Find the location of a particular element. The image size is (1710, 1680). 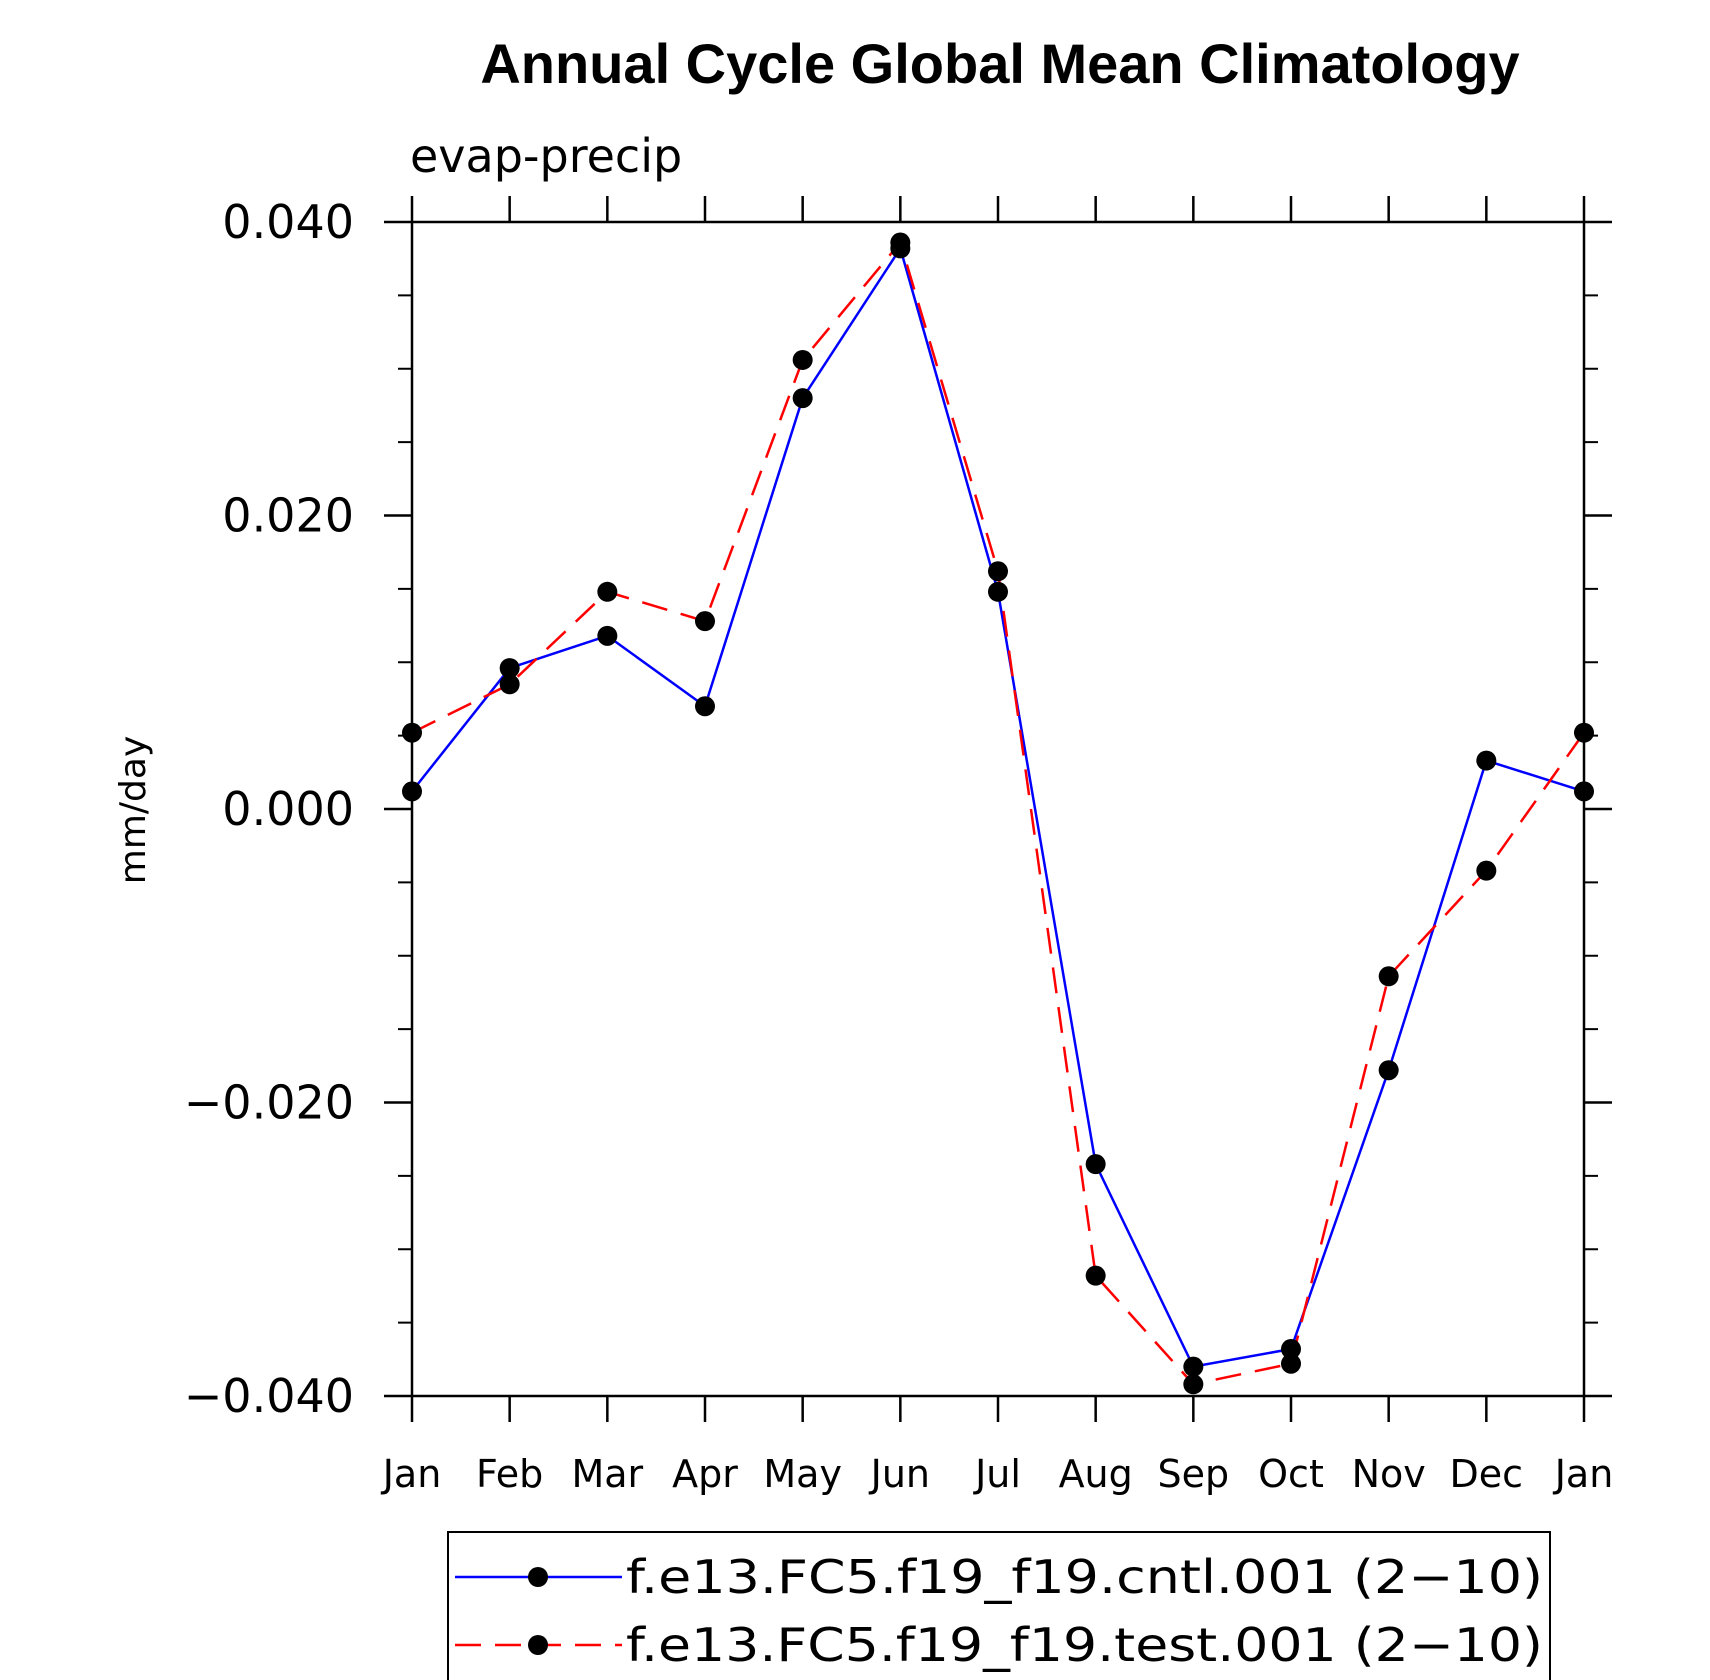

x-tick-label: Aug is located at coordinates (1096, 1474).